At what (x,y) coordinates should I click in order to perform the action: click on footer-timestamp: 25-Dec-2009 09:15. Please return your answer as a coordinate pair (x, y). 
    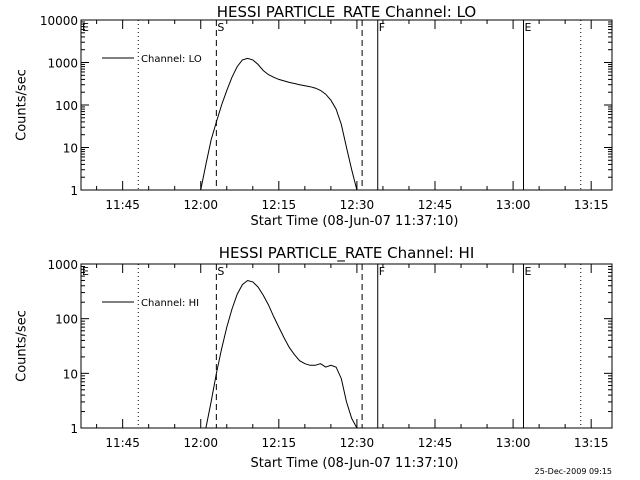
    Looking at the image, I should click on (573, 471).